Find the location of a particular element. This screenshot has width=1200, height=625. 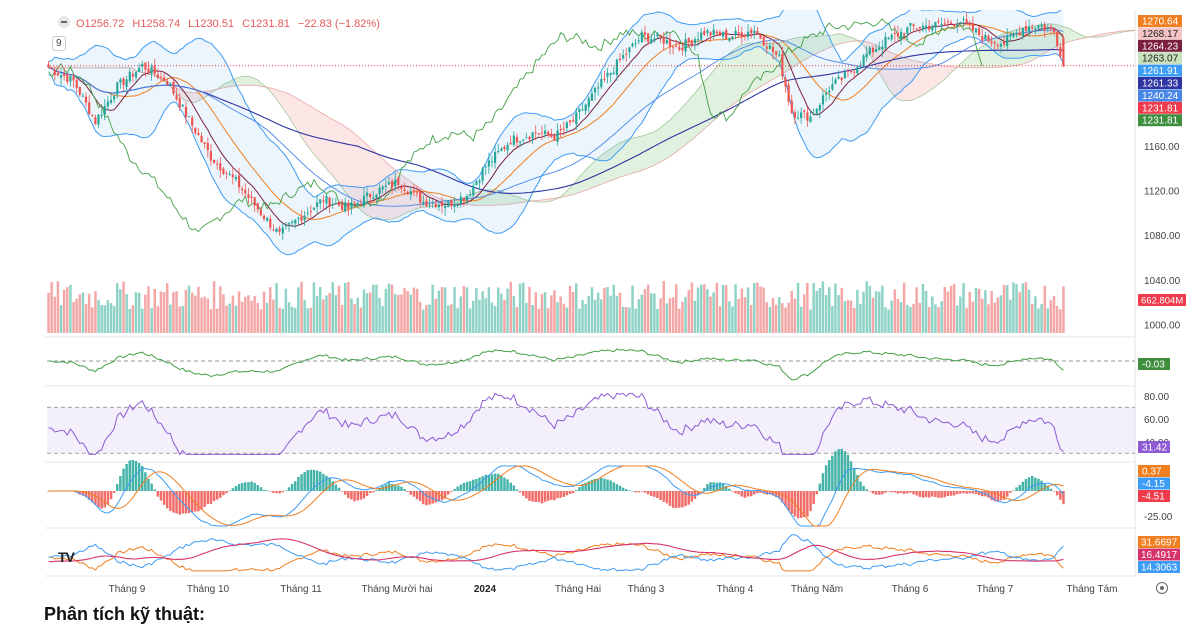

rsi-badge-label: 31.42 is located at coordinates (1154, 448).